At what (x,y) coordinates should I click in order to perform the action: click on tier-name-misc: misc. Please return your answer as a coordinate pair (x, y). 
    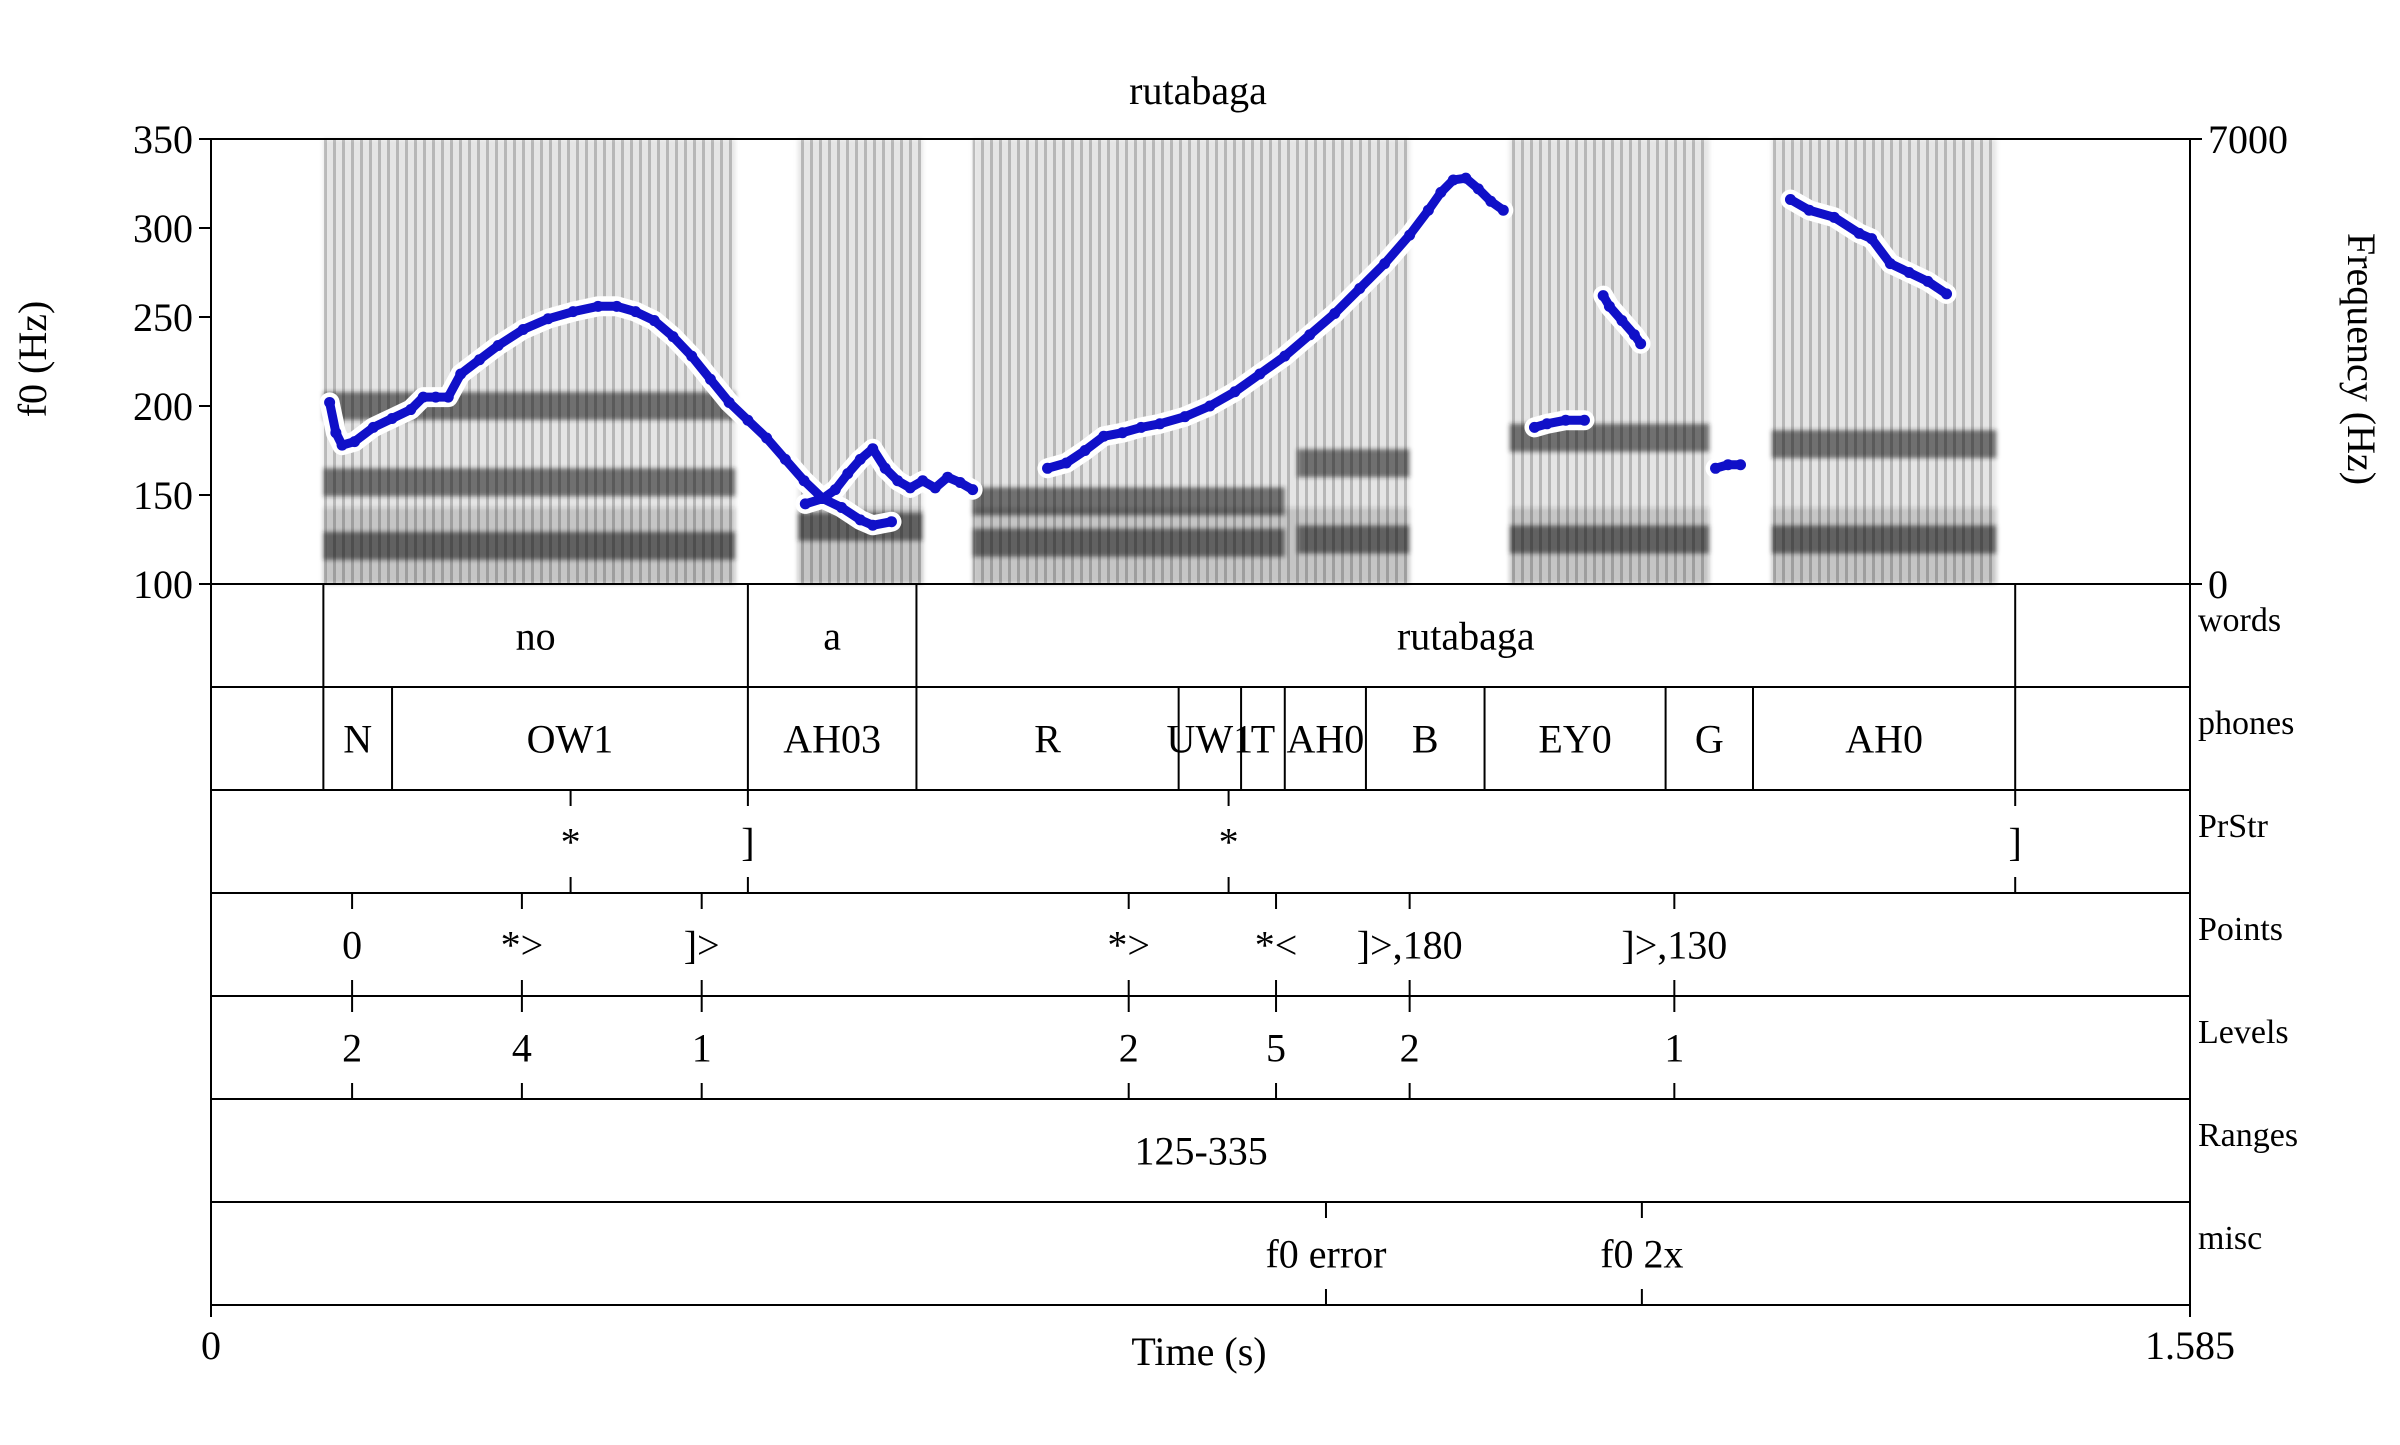
    Looking at the image, I should click on (2230, 1238).